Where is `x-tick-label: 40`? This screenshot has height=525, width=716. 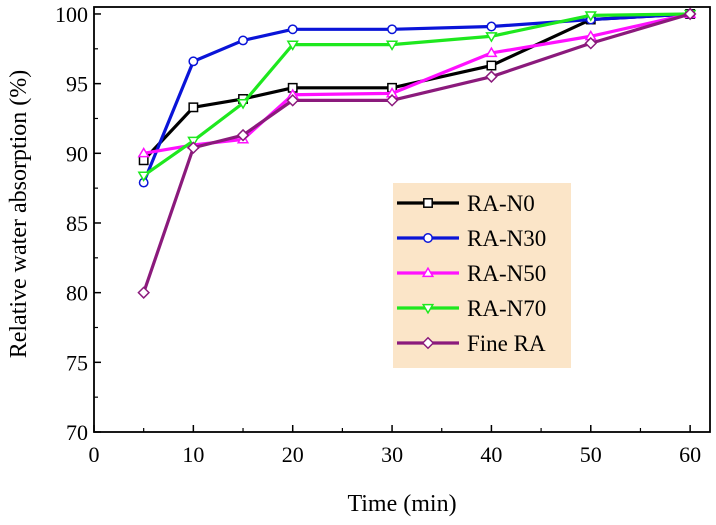 x-tick-label: 40 is located at coordinates (491, 454).